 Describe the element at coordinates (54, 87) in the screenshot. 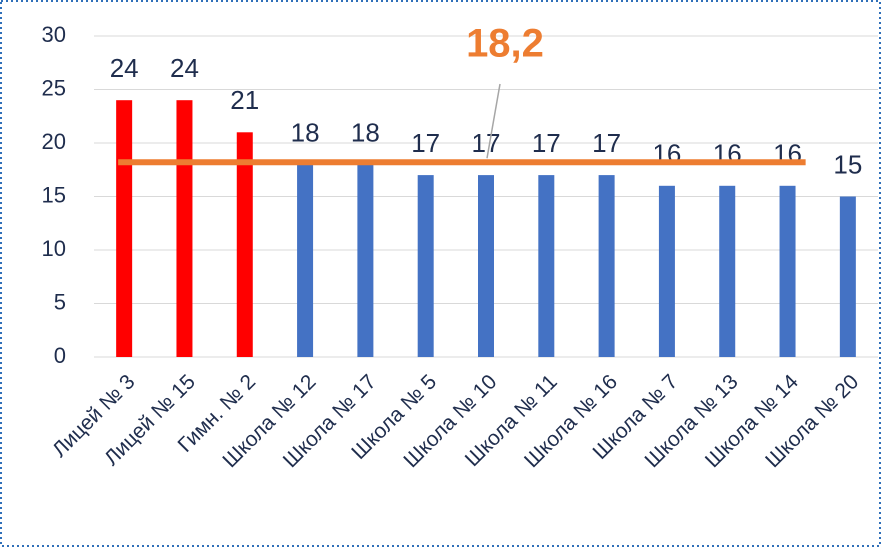

I see `y-tick-label: 25` at that location.